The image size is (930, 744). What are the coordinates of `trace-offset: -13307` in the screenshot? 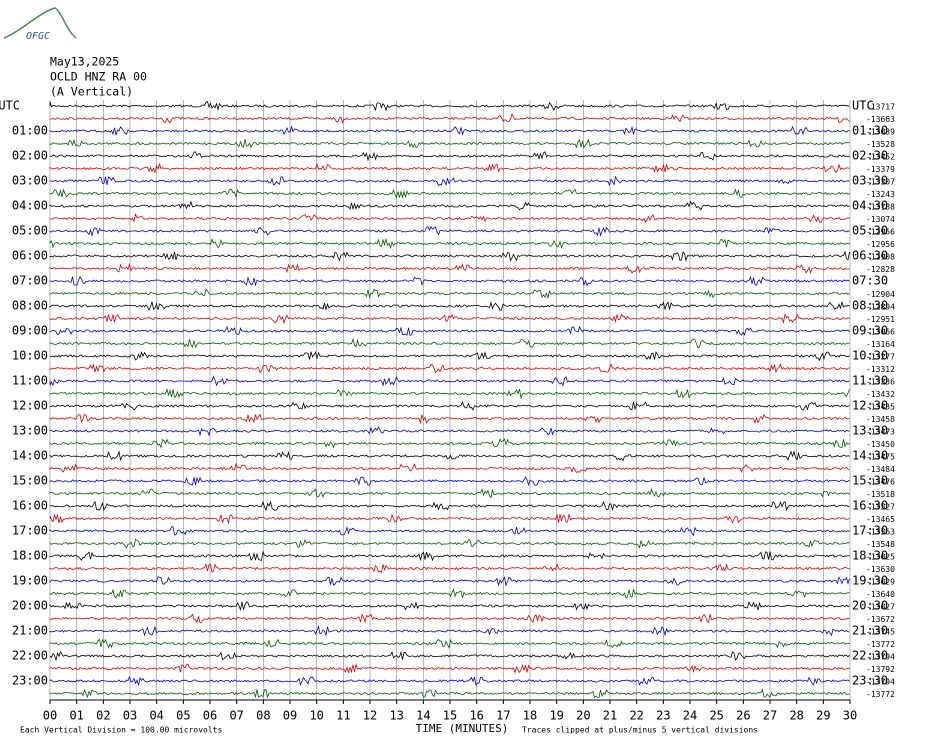 It's located at (880, 182).